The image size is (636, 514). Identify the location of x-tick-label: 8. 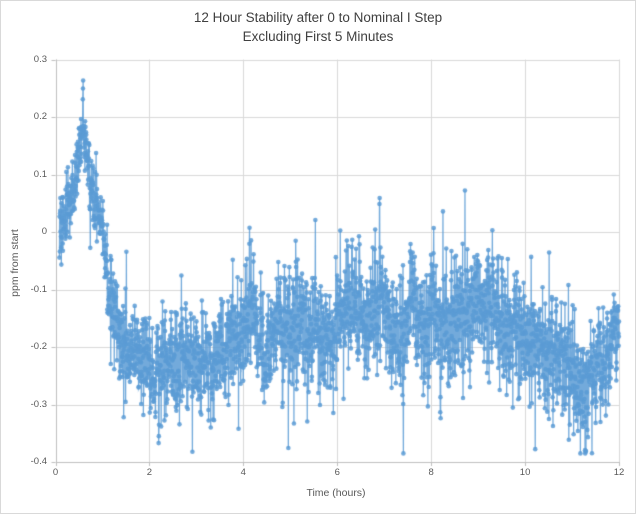
(431, 472).